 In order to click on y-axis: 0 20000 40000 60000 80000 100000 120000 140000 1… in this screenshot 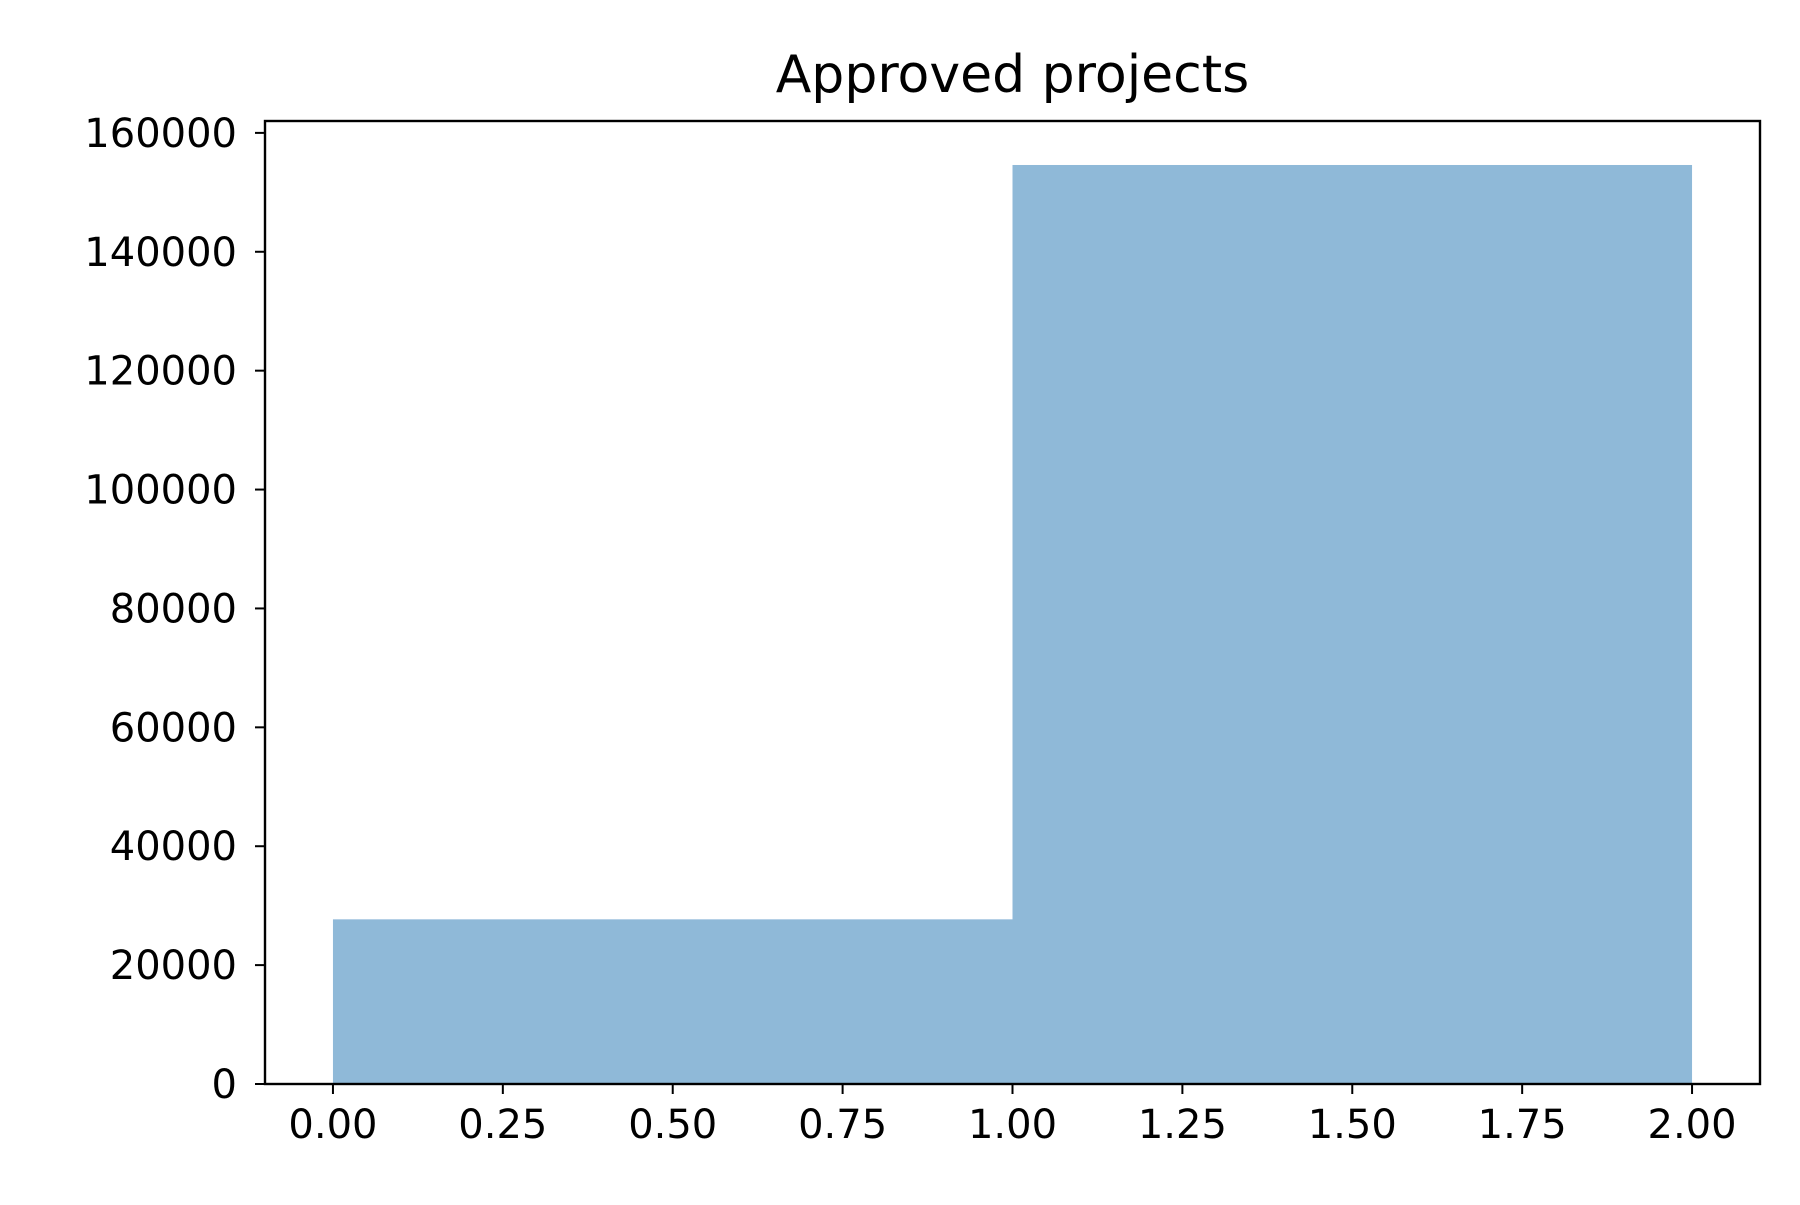, I will do `click(174, 609)`.